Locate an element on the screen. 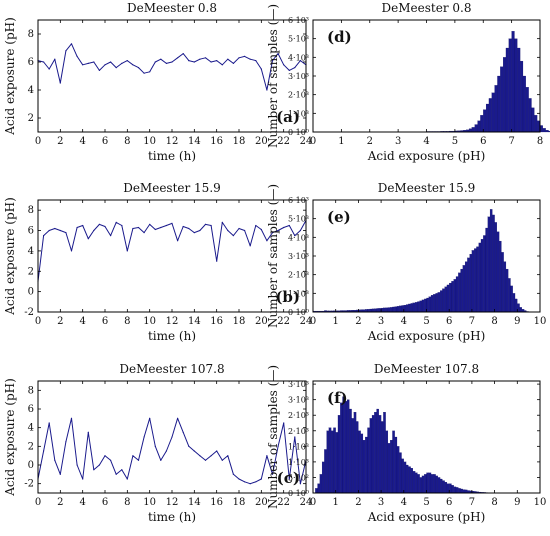  x-tick-label: 7 is located at coordinates (511, 141).